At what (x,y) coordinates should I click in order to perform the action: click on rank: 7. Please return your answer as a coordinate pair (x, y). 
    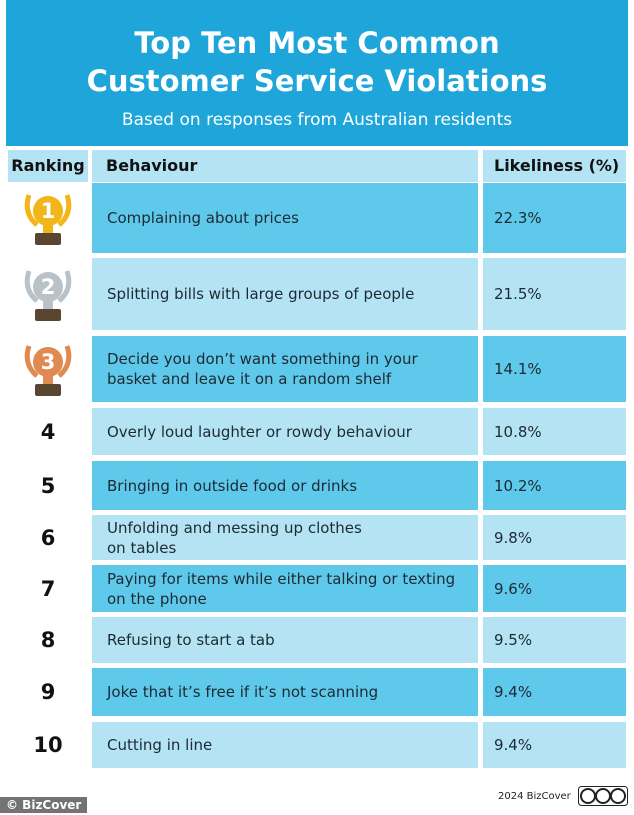
    Looking at the image, I should click on (48, 588).